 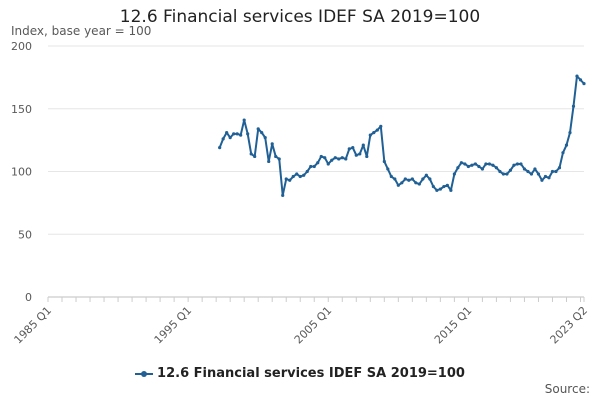 I want to click on y-axis-ticks: 0 50 100 150 200, so click(x=21, y=172).